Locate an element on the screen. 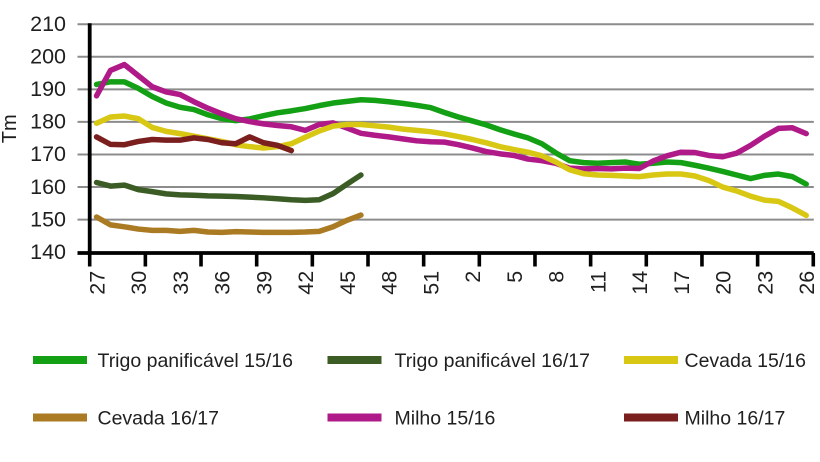 The width and height of the screenshot is (820, 462). svg-text: 17 is located at coordinates (682, 283).